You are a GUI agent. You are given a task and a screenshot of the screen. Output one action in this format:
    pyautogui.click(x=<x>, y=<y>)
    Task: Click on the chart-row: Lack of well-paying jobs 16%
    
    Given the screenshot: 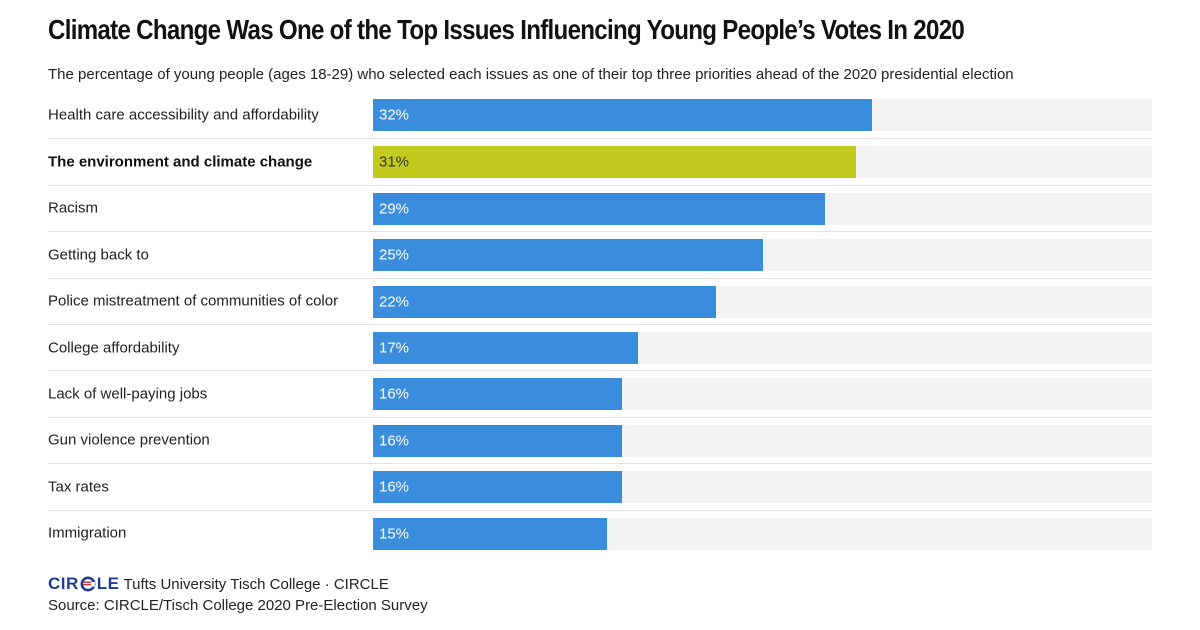 What is the action you would take?
    pyautogui.click(x=600, y=393)
    